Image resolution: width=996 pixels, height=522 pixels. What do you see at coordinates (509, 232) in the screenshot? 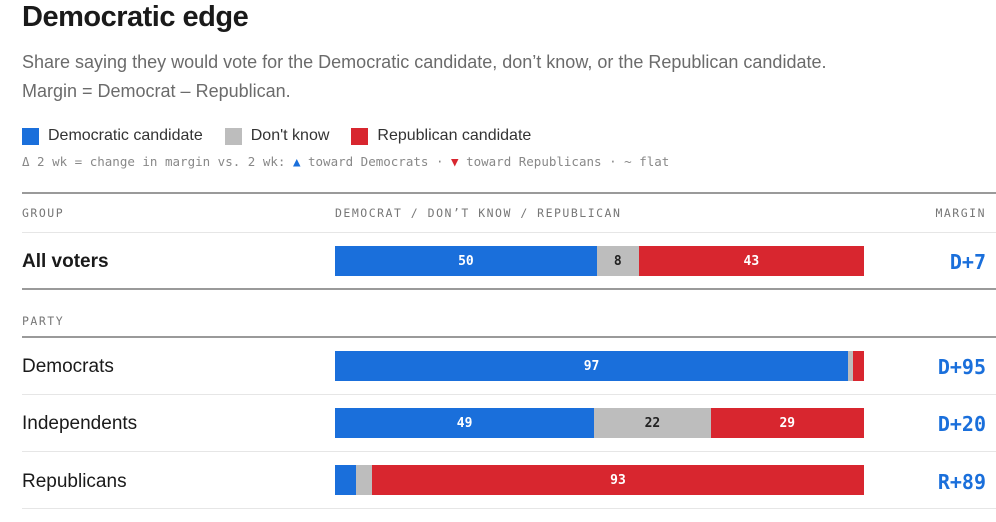
I see `column-header-rule` at bounding box center [509, 232].